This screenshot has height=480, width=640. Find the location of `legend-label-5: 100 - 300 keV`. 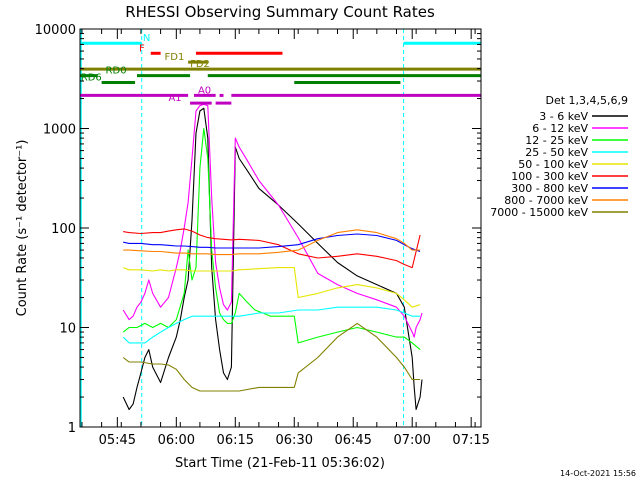

legend-label-5: 100 - 300 keV is located at coordinates (549, 176).